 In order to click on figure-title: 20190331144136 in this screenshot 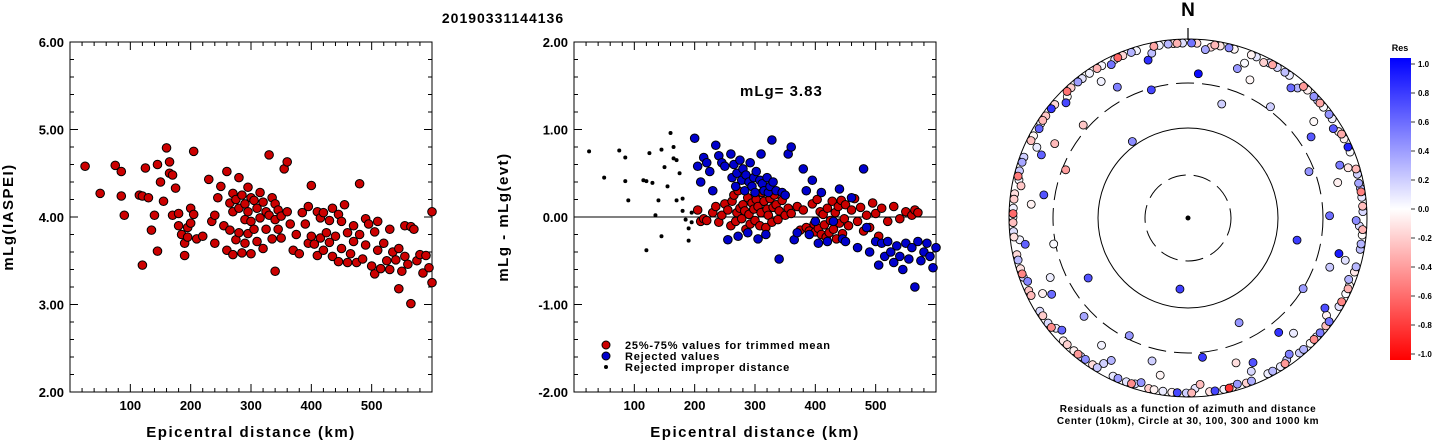, I will do `click(503, 18)`.